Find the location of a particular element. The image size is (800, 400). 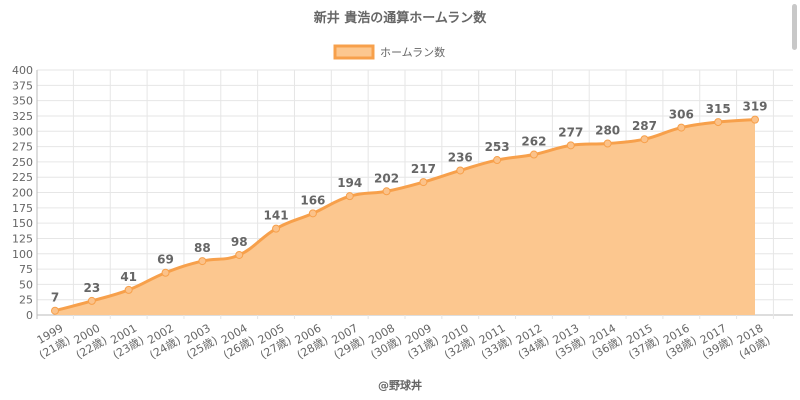

x-tick-label: 1999(21歳) is located at coordinates (54, 342).